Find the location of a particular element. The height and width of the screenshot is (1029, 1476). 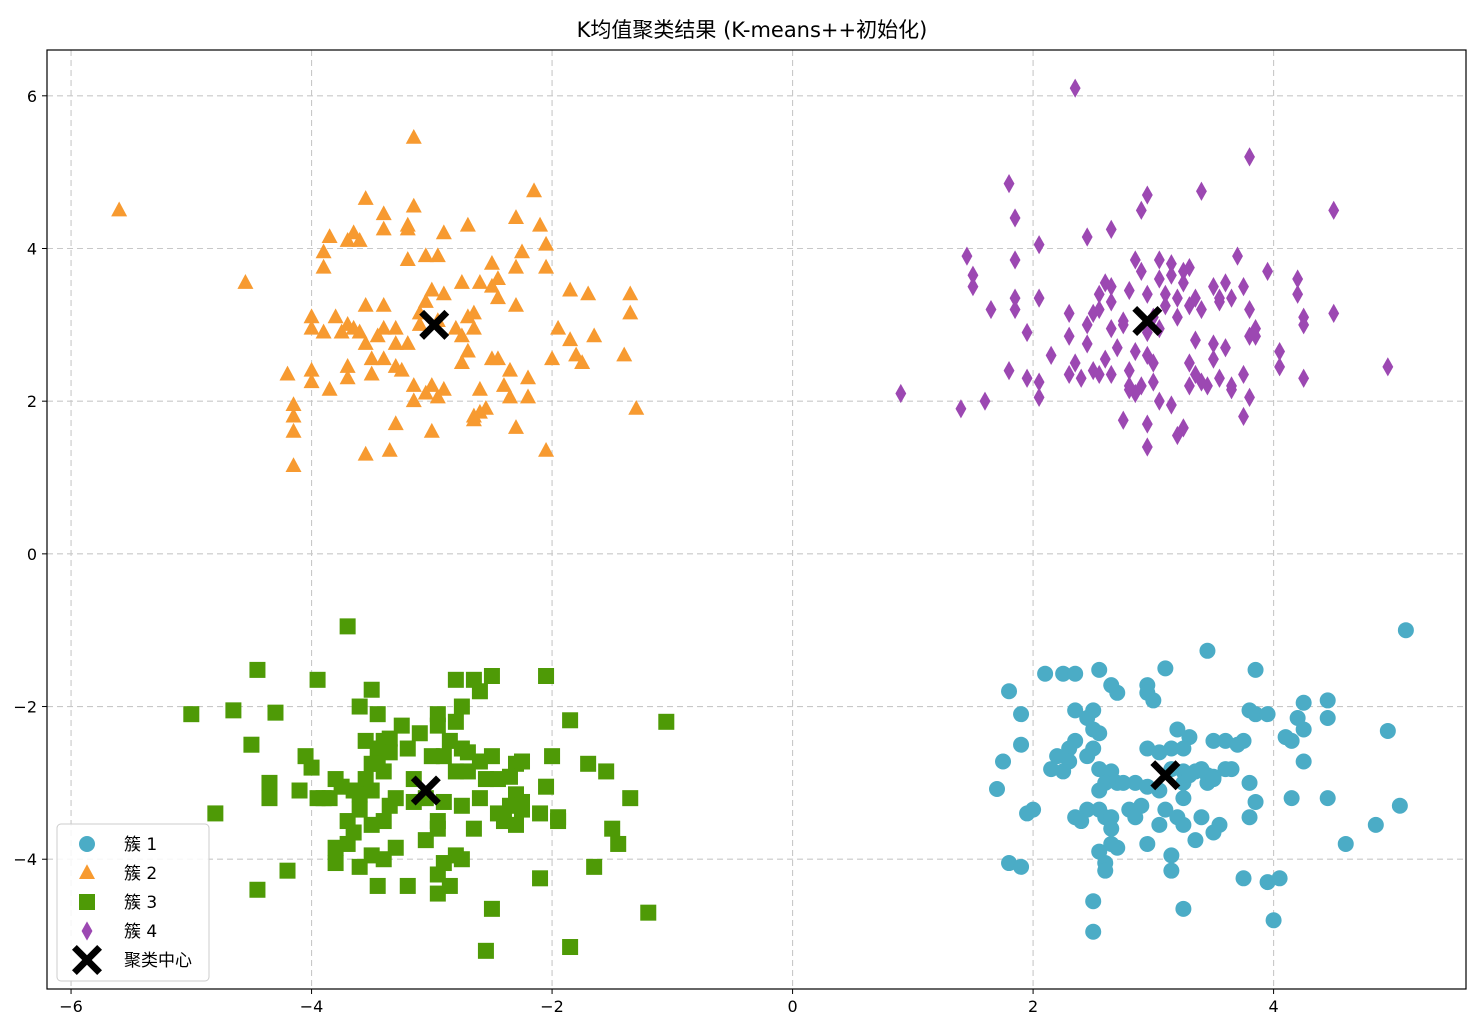

x-tick-label: −6 is located at coordinates (71, 1006).